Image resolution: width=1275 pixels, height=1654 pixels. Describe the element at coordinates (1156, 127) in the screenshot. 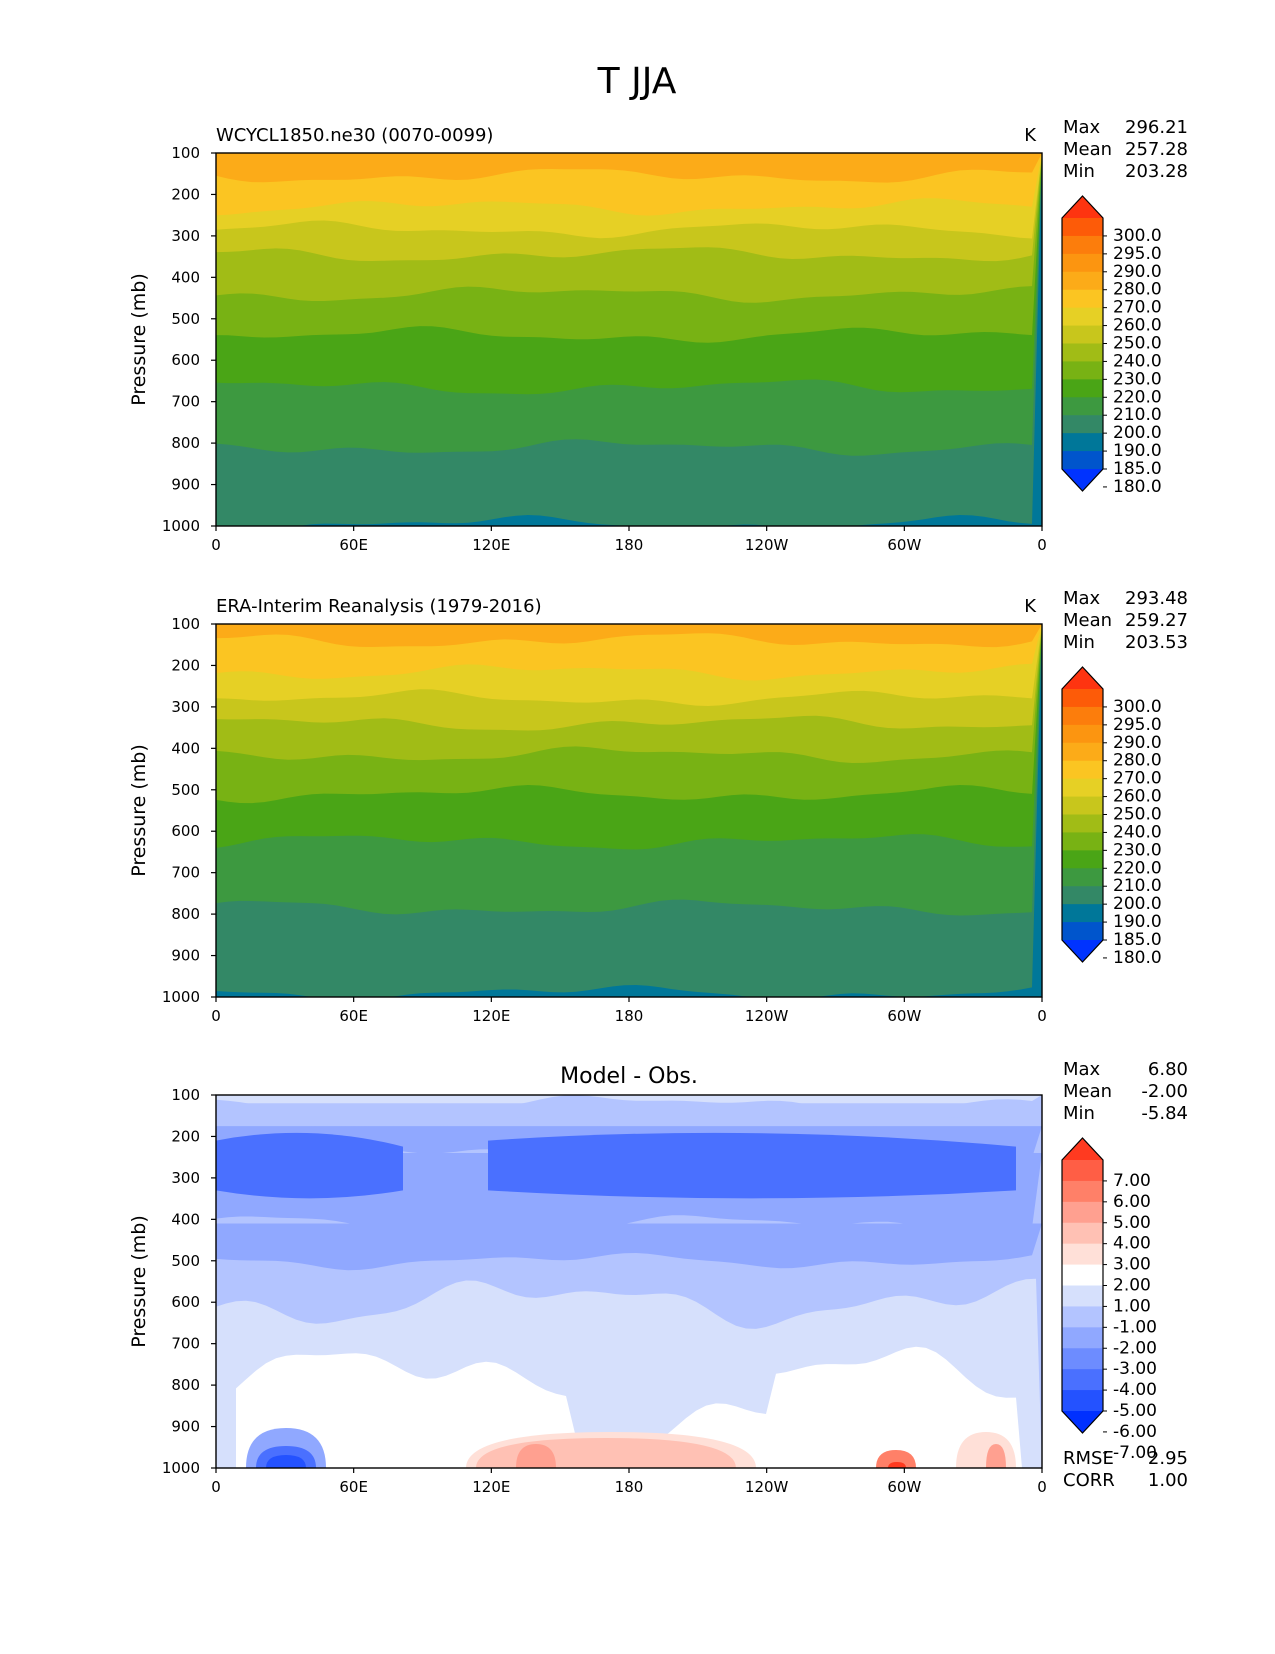

I see `stat-value: 296.21` at that location.